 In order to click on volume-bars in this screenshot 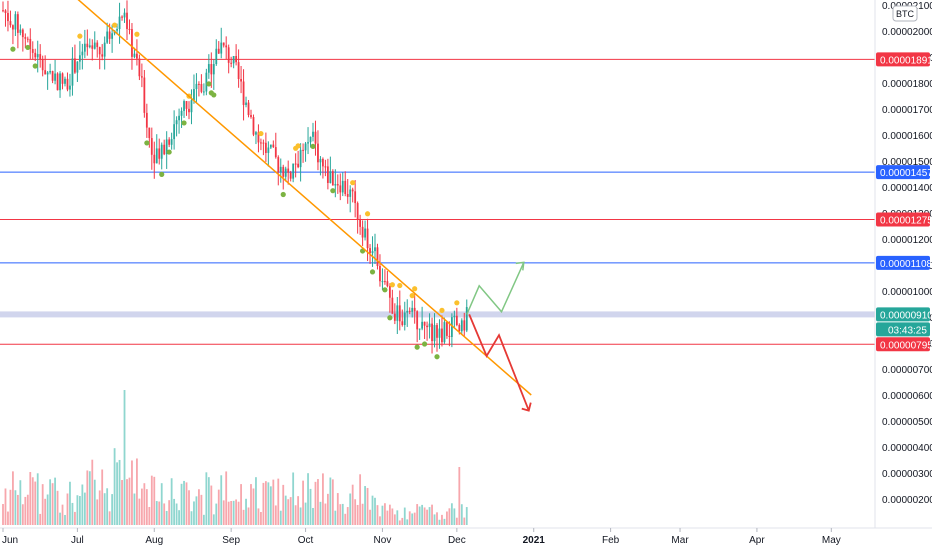, I will do `click(235, 457)`.